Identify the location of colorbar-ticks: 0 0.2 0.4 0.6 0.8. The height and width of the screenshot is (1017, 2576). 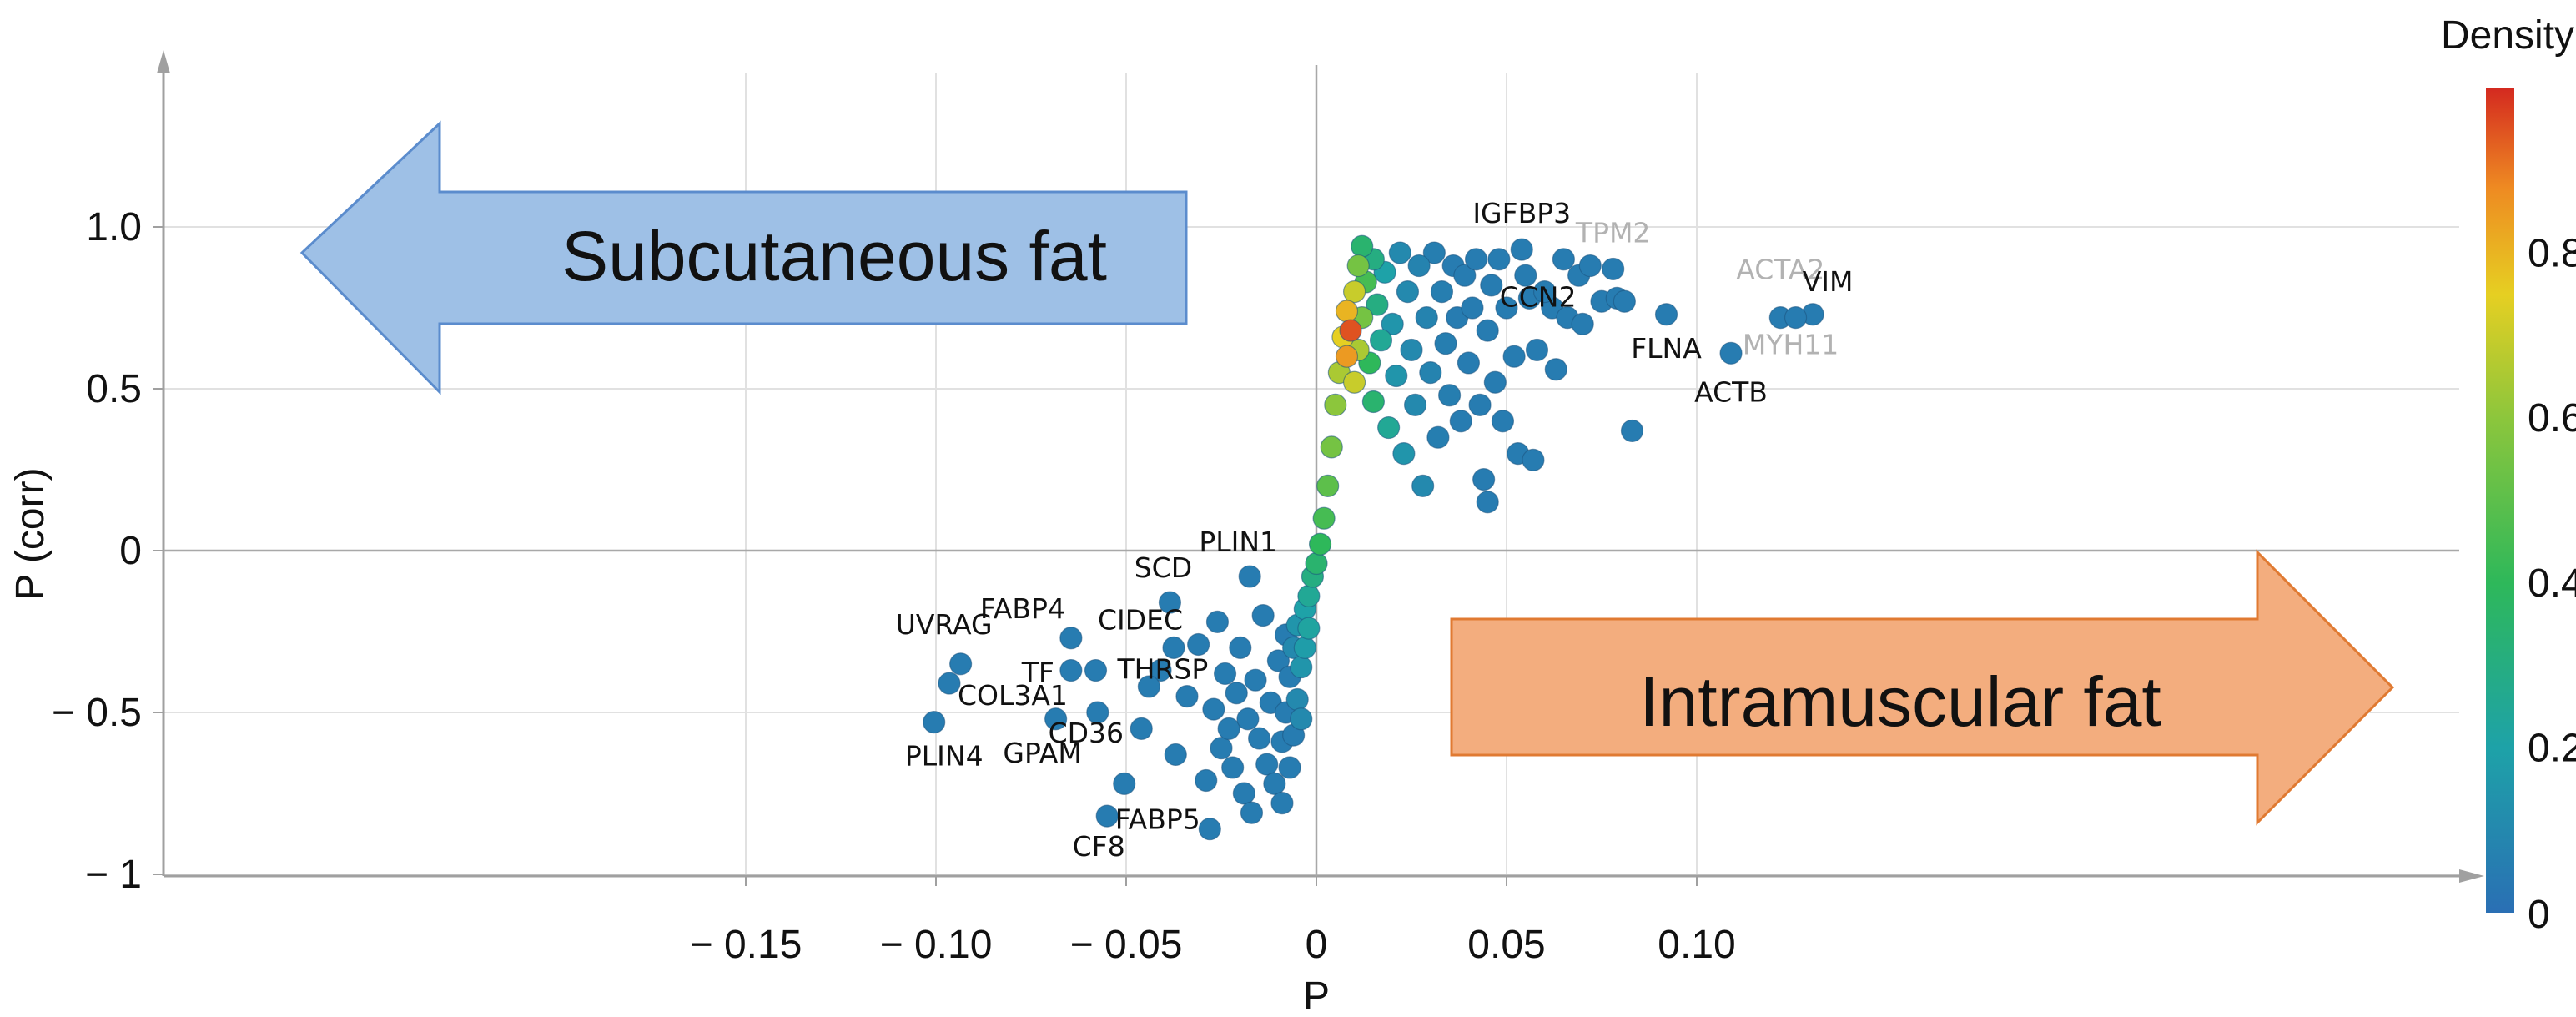
(2552, 584).